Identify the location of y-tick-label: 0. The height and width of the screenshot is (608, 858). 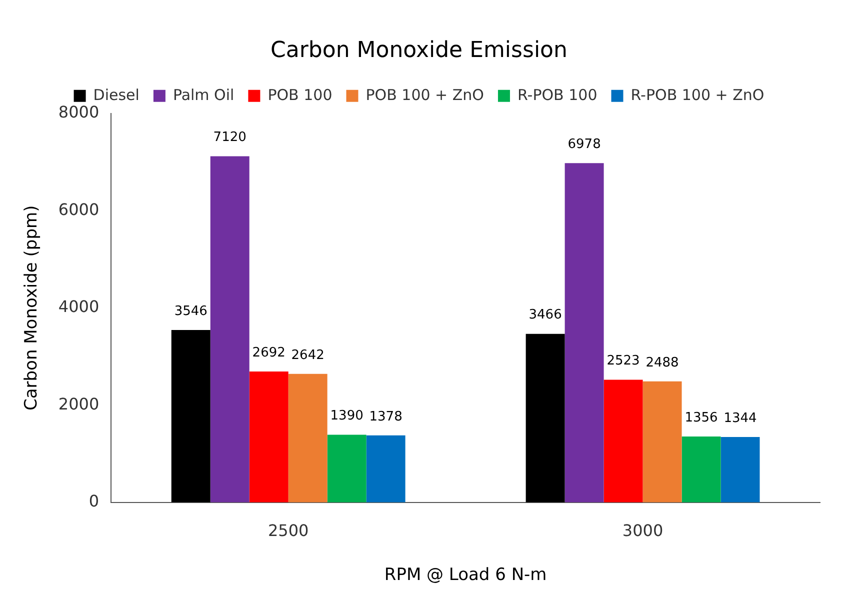
(94, 501).